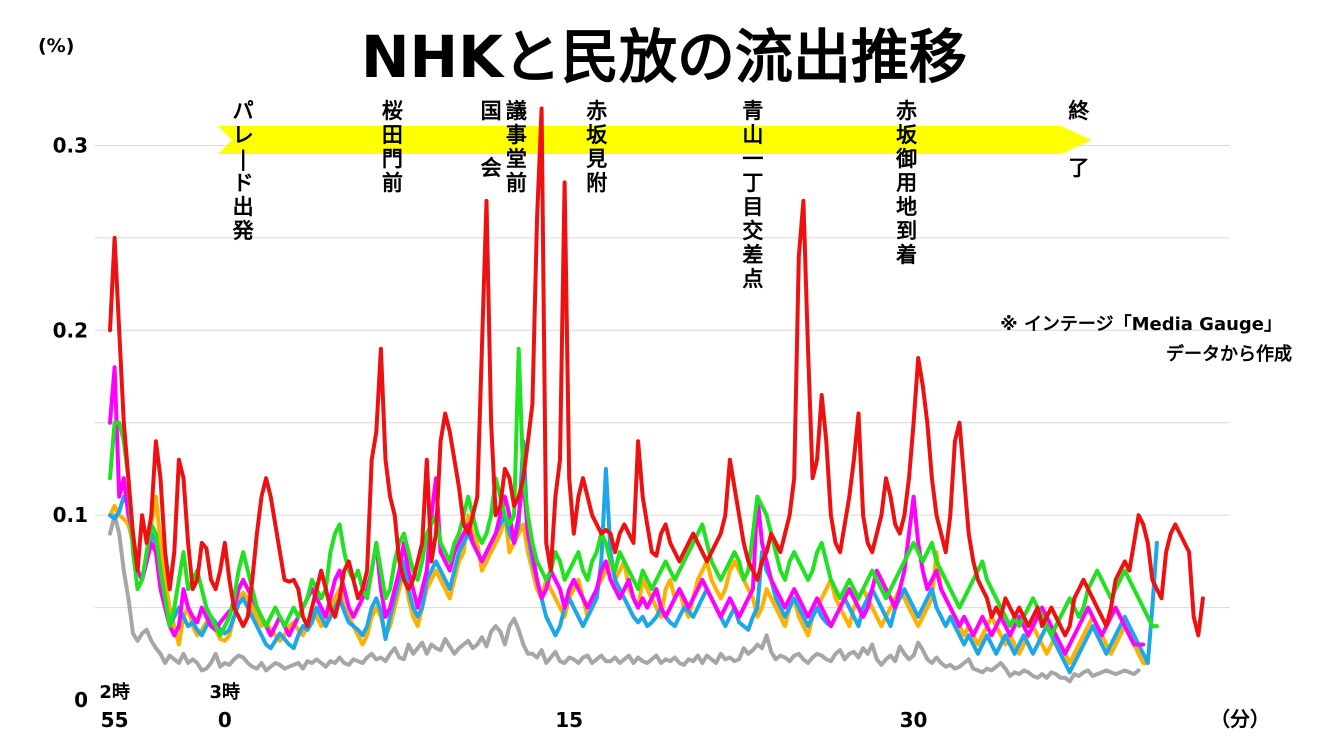 The width and height of the screenshot is (1328, 747). Describe the element at coordinates (906, 231) in the screenshot. I see `event-label-char: 到` at that location.